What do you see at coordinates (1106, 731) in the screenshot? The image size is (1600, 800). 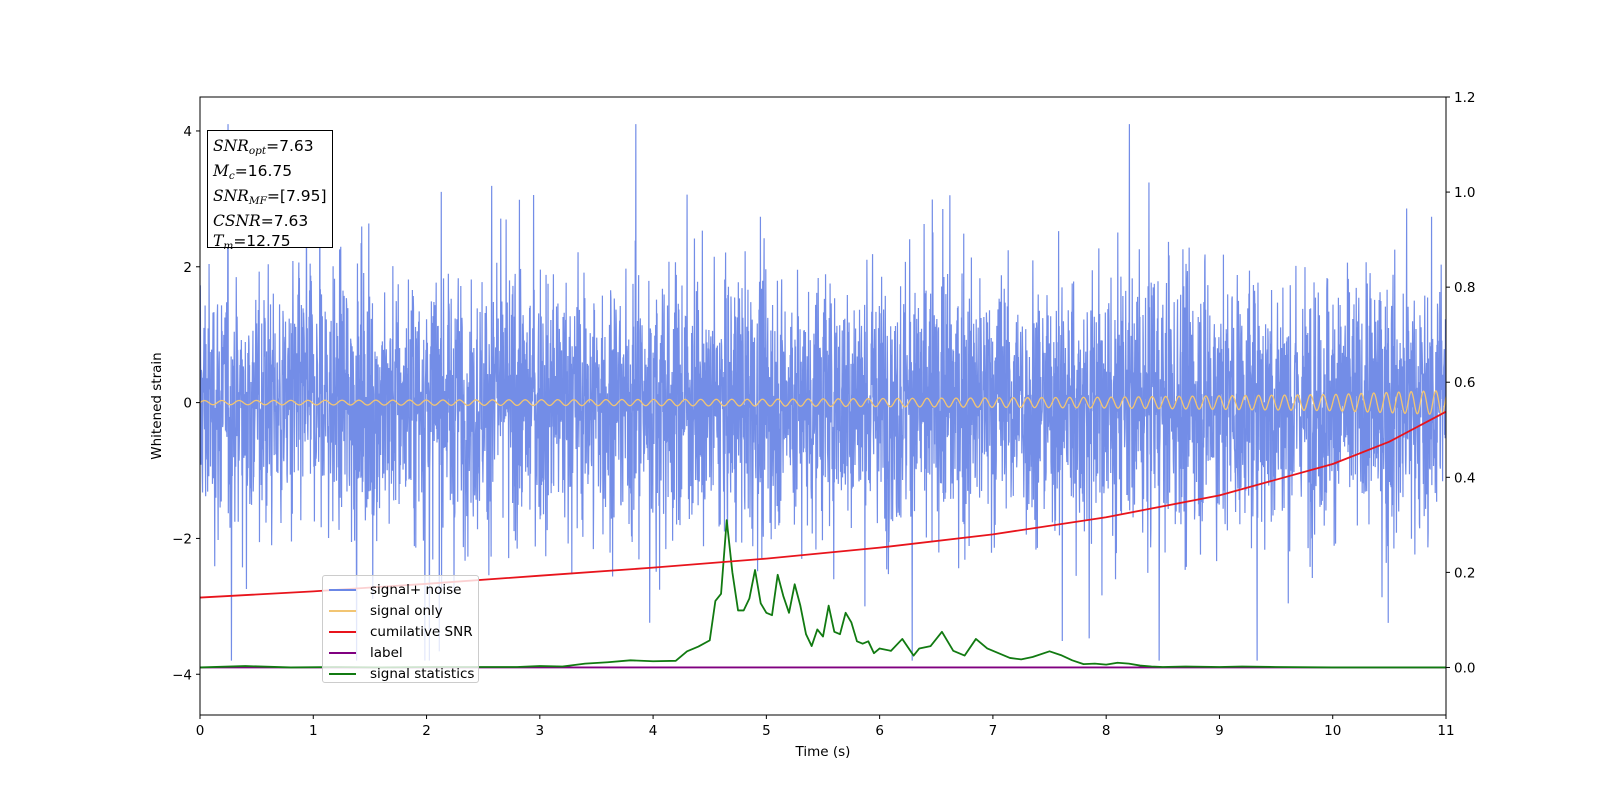 I see `x-tick-label: 8` at bounding box center [1106, 731].